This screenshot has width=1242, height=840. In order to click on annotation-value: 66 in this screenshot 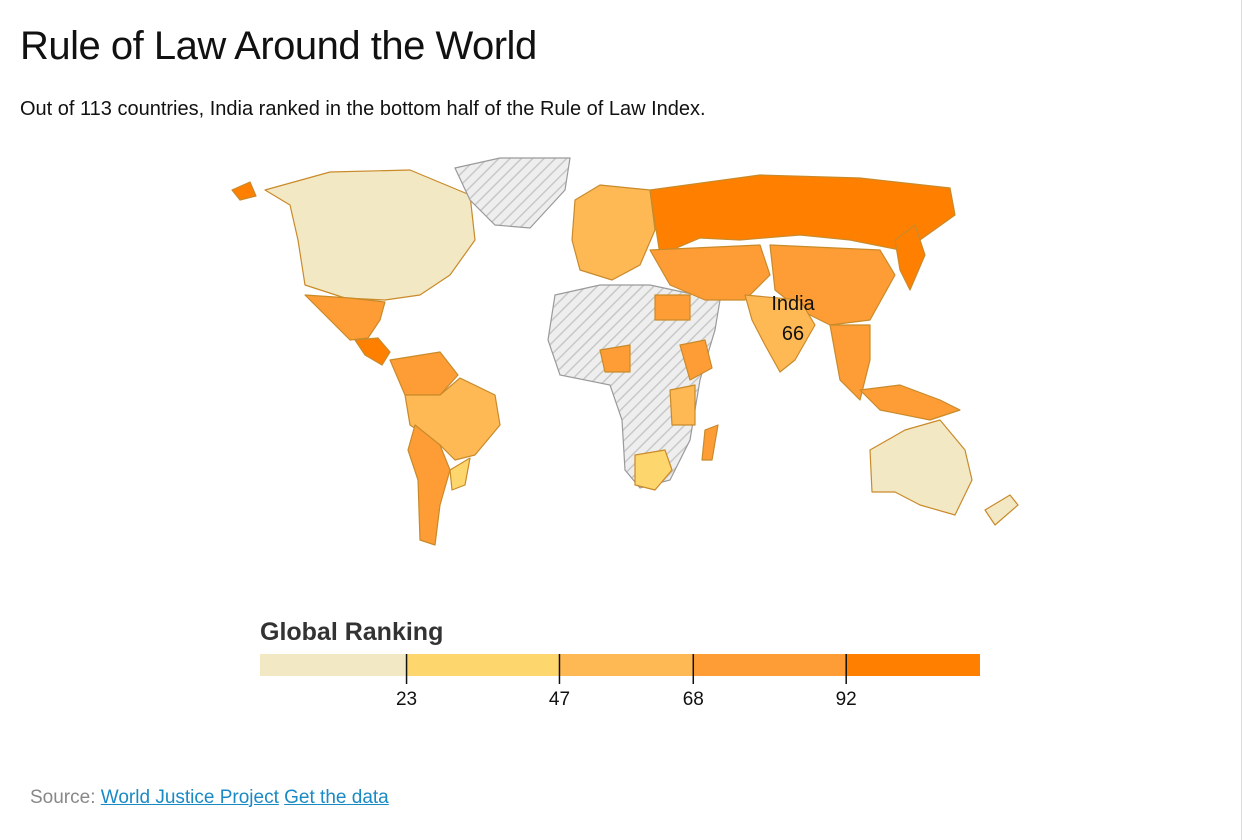, I will do `click(793, 334)`.